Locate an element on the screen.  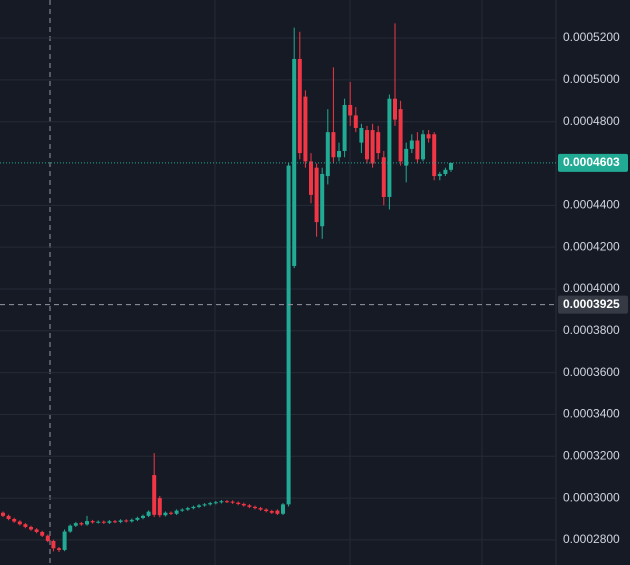
y-tick-label: 0.0003800 is located at coordinates (591, 330).